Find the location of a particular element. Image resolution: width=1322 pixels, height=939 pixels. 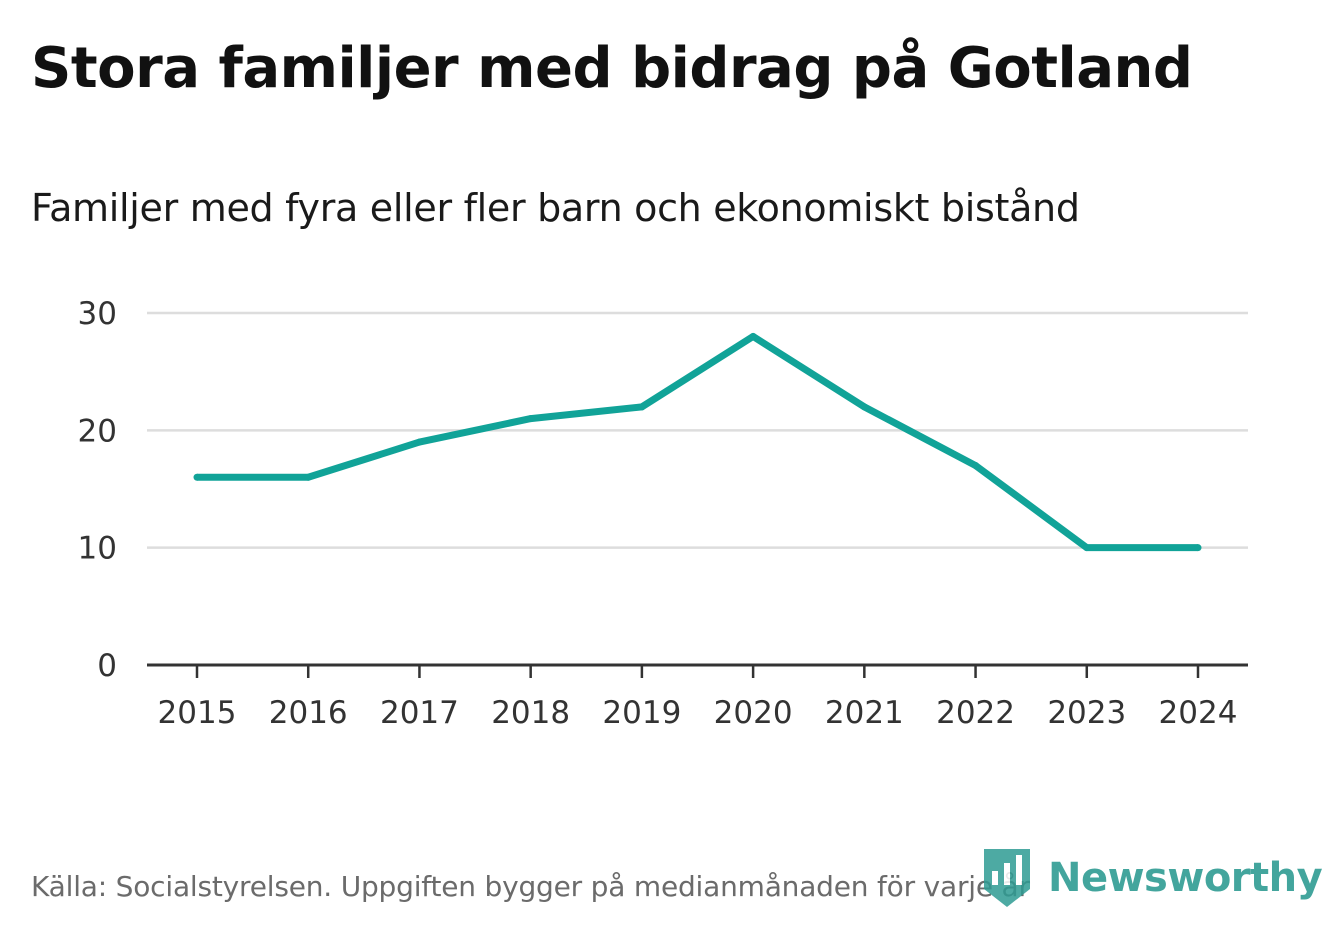

chart-title: Stora familjer med bidrag på Gotland is located at coordinates (612, 68).